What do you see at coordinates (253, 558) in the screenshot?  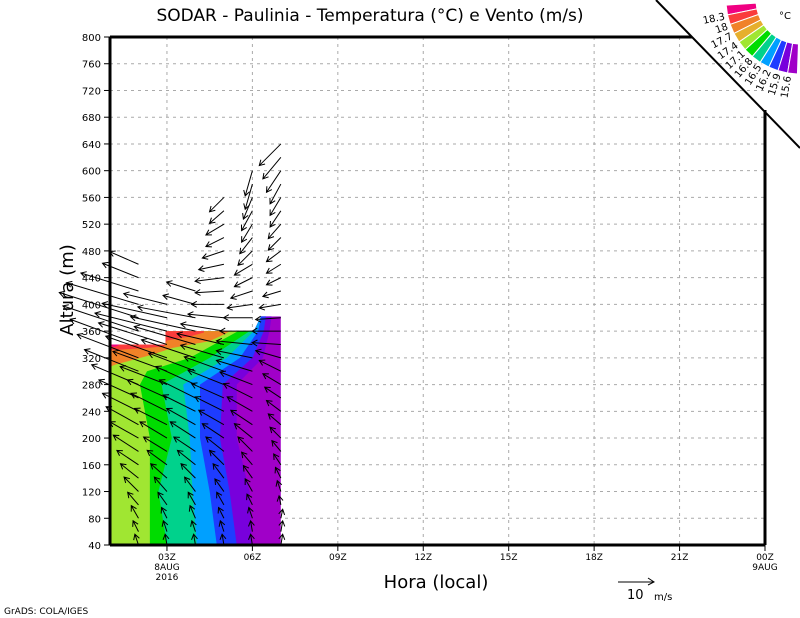 I see `x-tick-label: 06Z` at bounding box center [253, 558].